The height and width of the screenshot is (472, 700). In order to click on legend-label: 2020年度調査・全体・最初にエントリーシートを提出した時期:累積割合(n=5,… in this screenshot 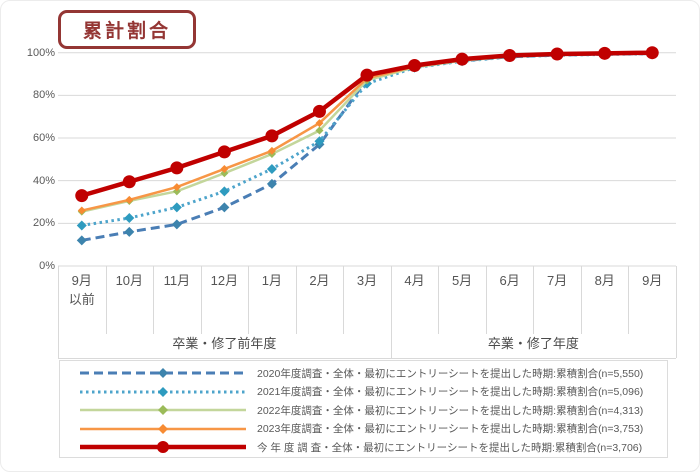, I will do `click(450, 373)`.